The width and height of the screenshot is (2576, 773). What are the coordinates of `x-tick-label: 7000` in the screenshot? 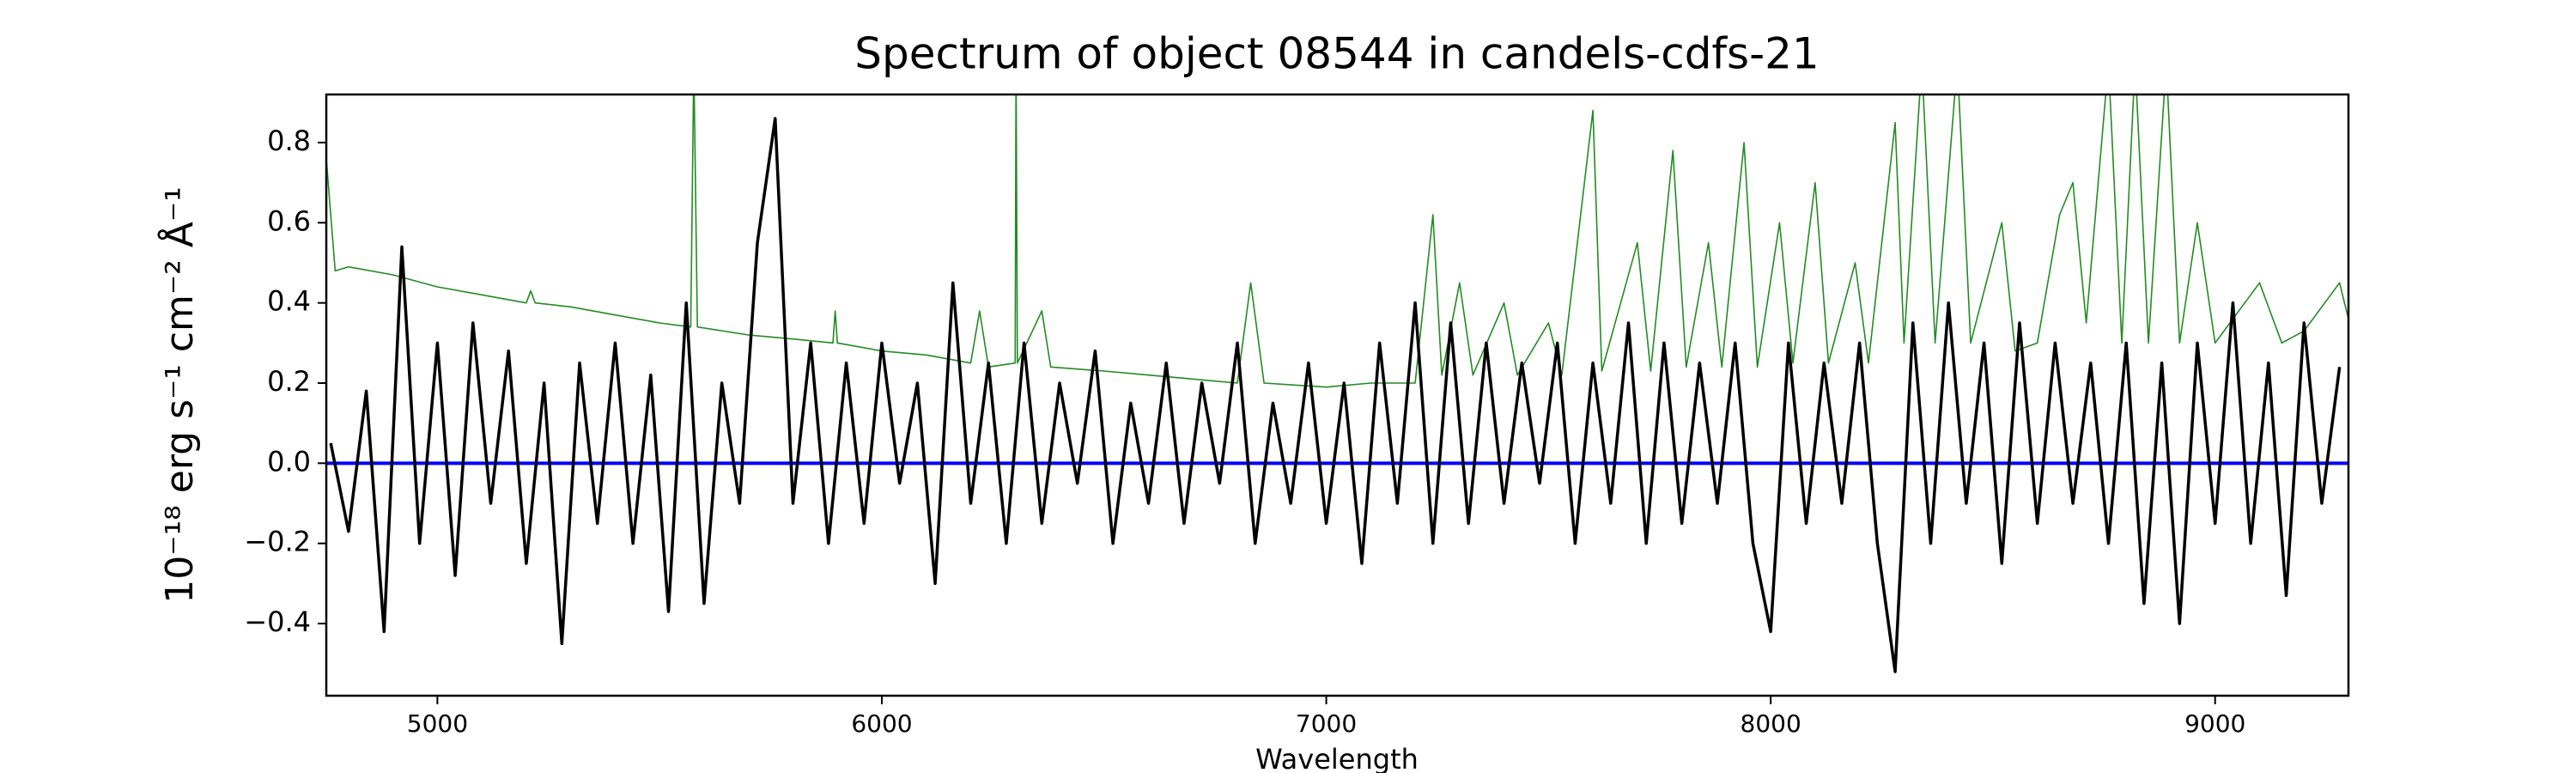 It's located at (1327, 723).